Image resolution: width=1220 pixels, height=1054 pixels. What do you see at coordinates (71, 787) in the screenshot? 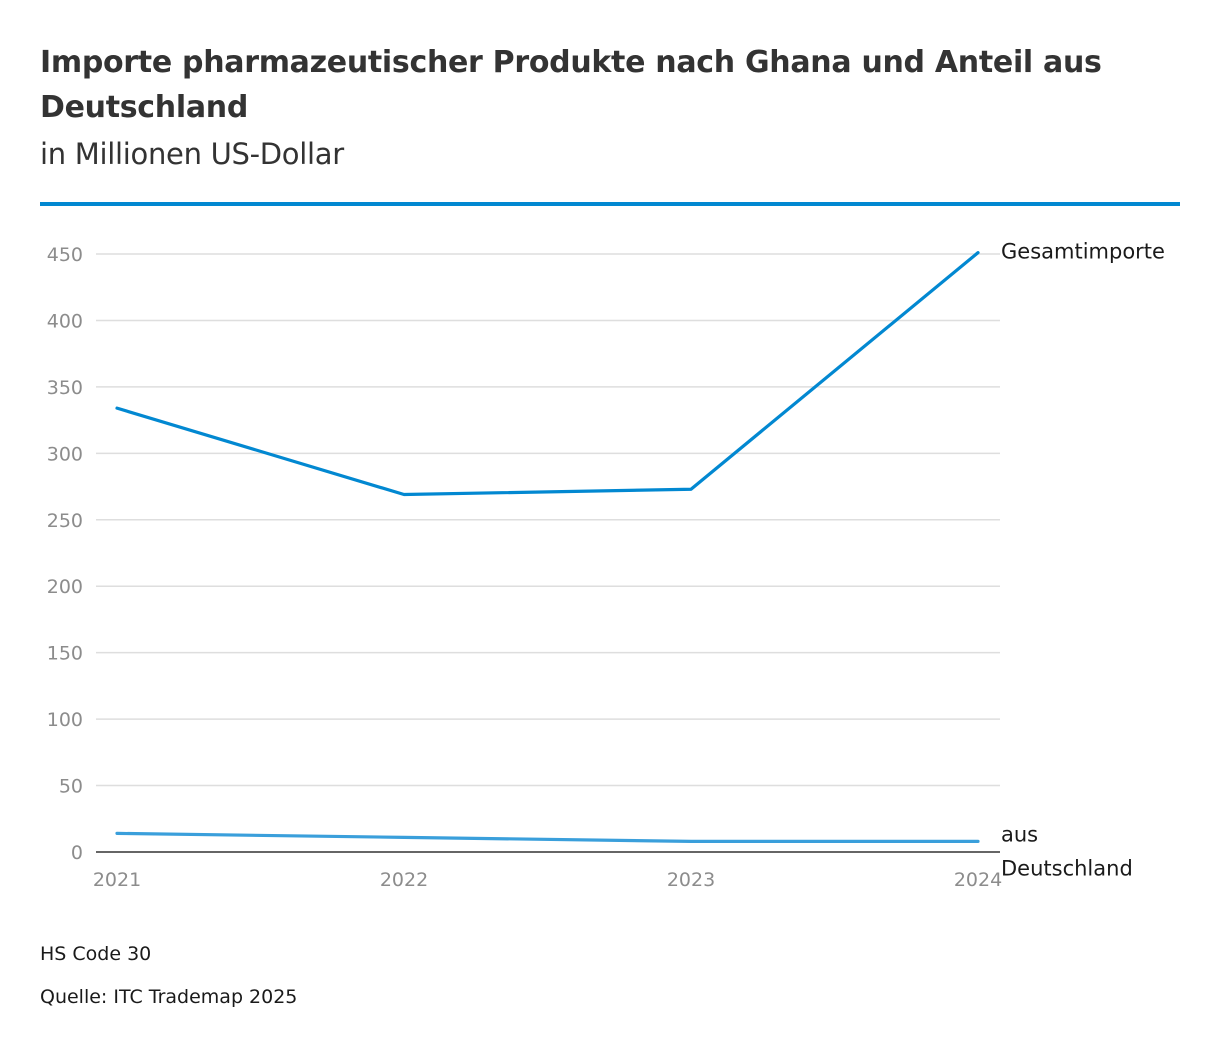
I see `y-tick-label: 50` at bounding box center [71, 787].